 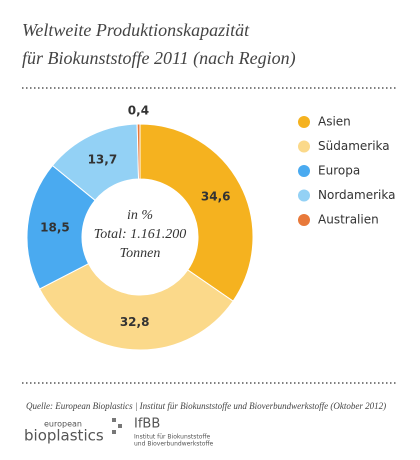 What do you see at coordinates (339, 171) in the screenshot?
I see `legend-label: Europa` at bounding box center [339, 171].